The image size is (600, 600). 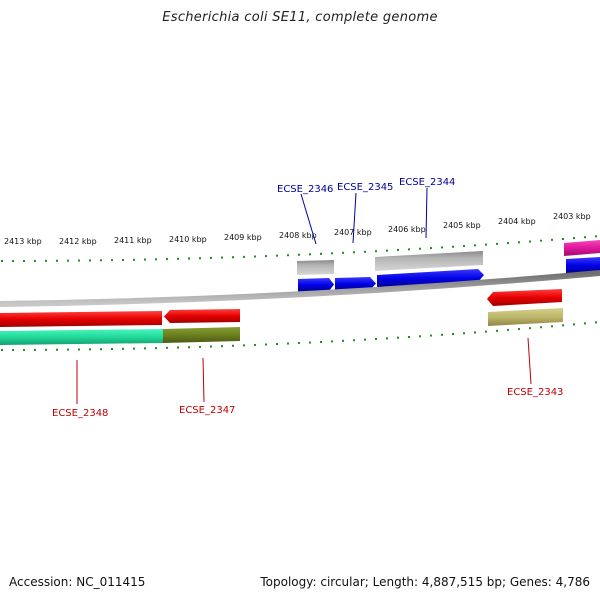 What do you see at coordinates (300, 17) in the screenshot?
I see `map-title: Escherichia coli SE11, complete genome` at bounding box center [300, 17].